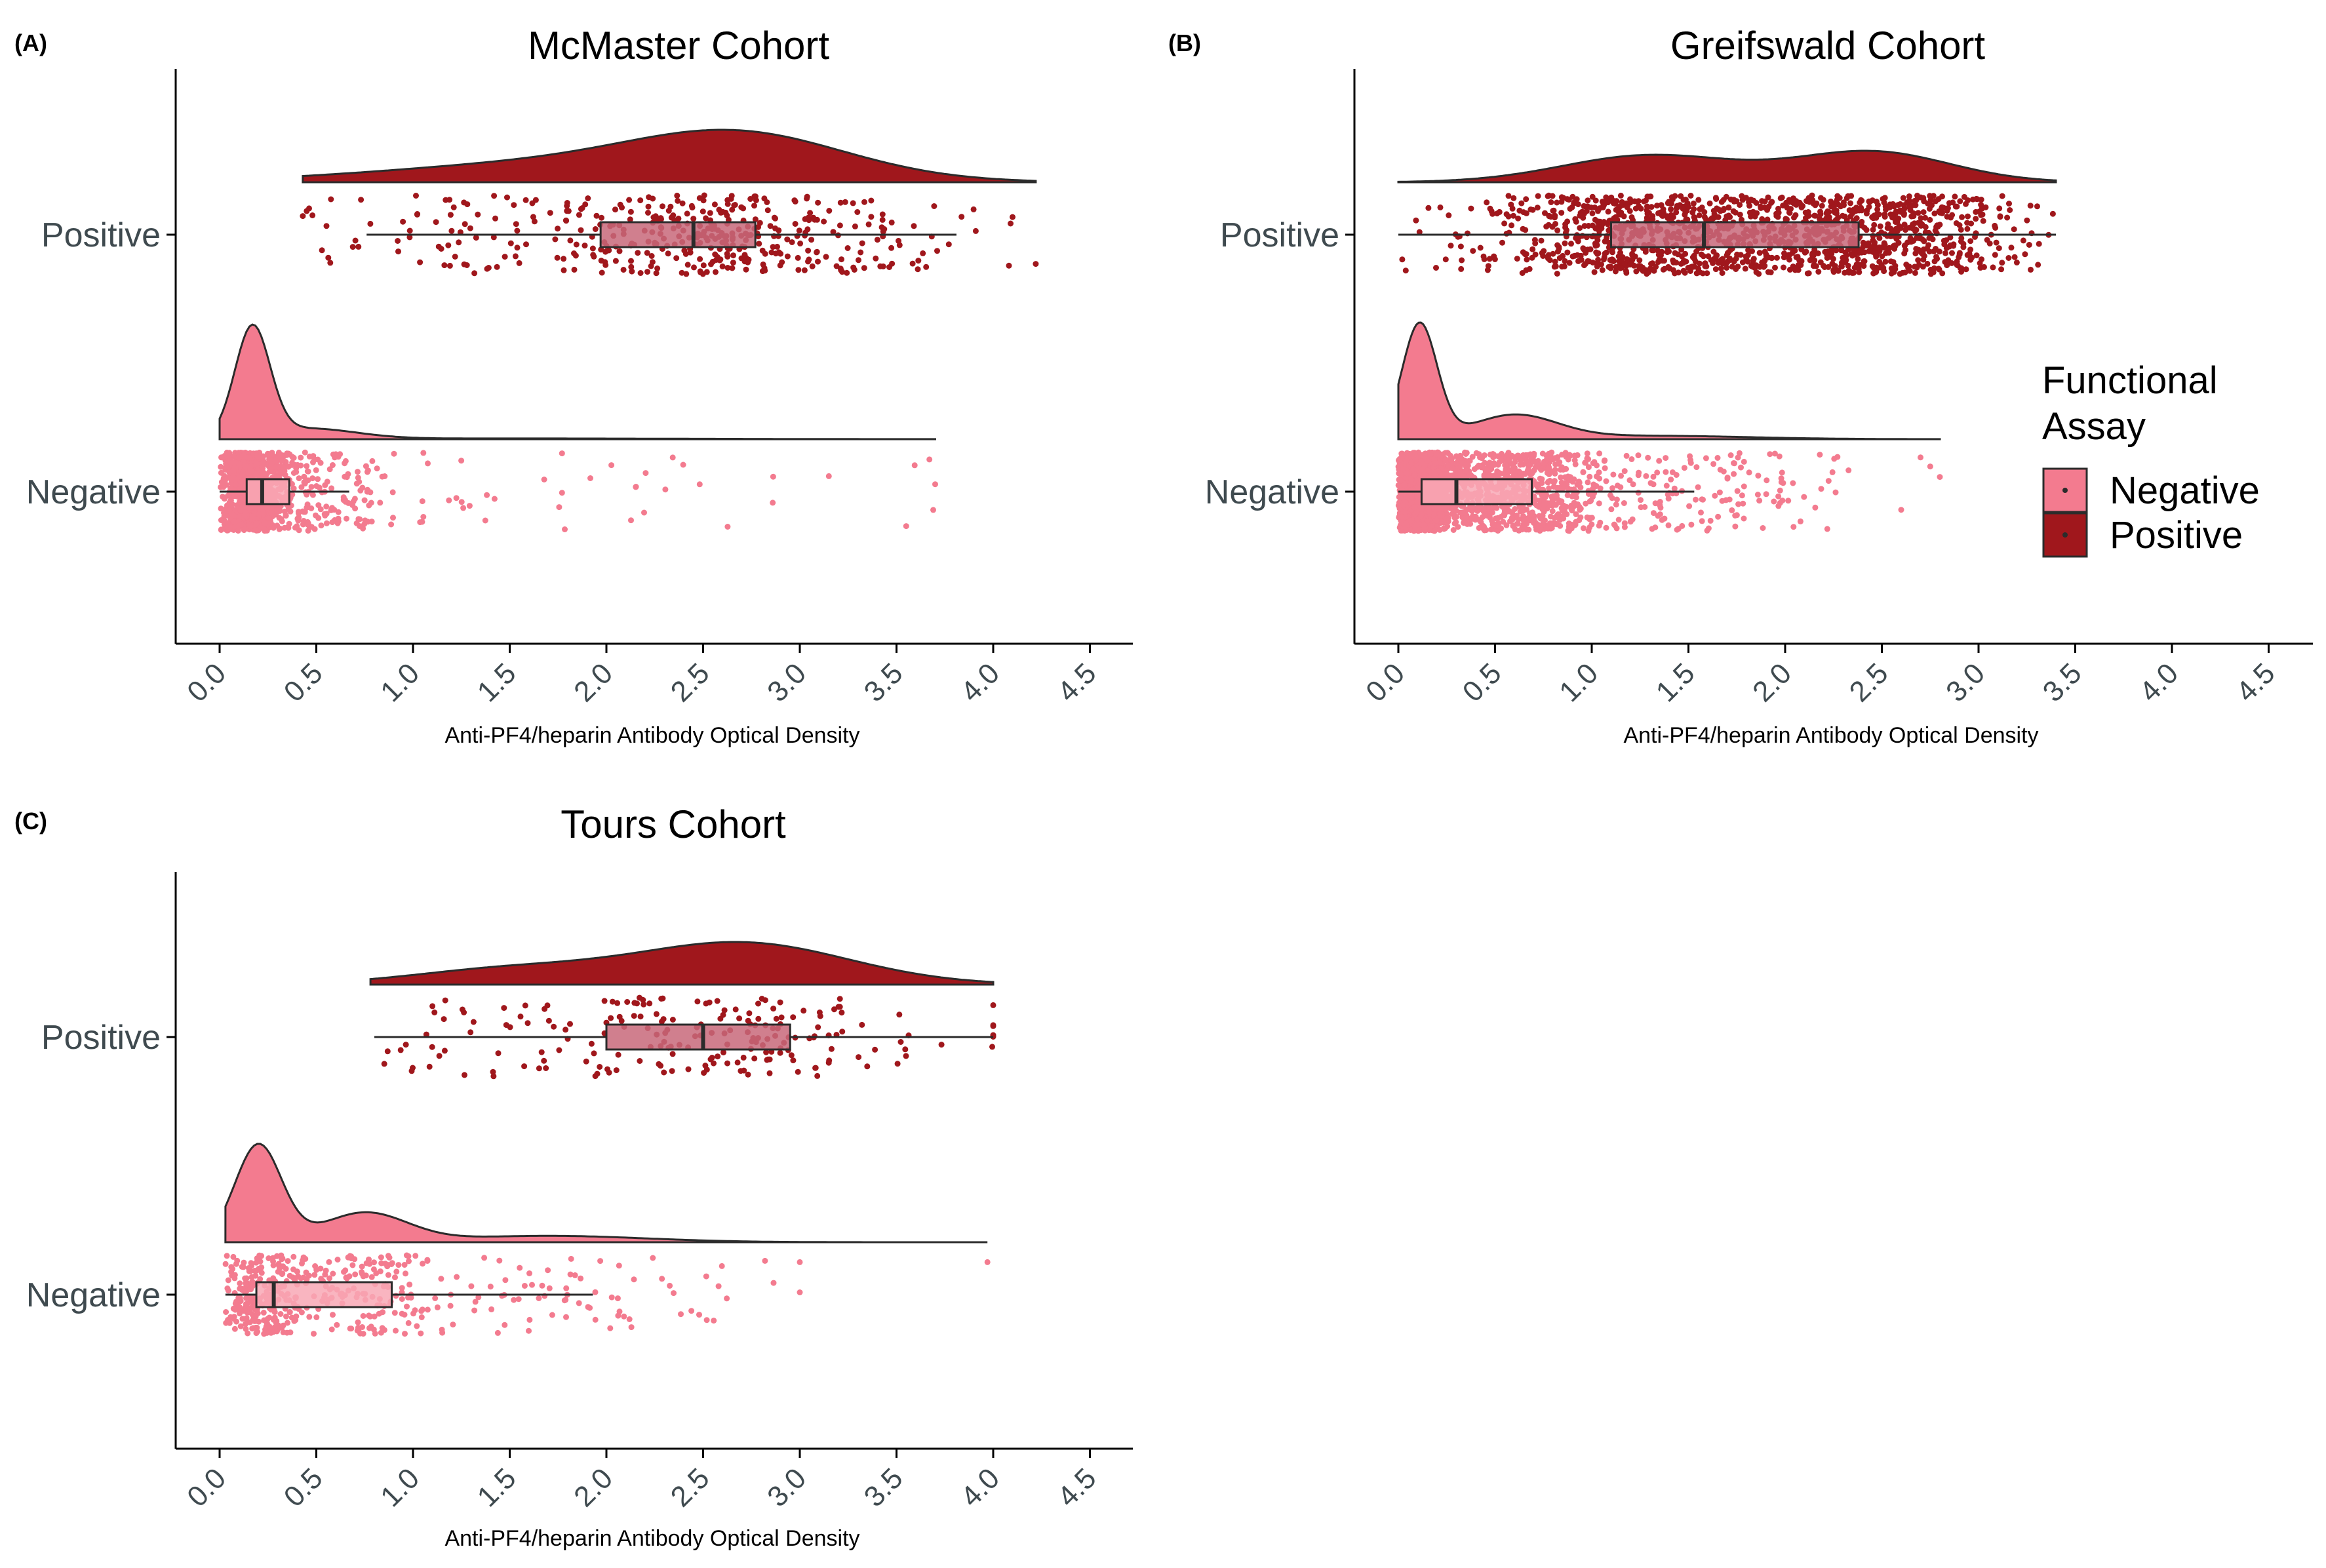 This screenshot has width=2326, height=1568. I want to click on density-negative, so click(577, 382).